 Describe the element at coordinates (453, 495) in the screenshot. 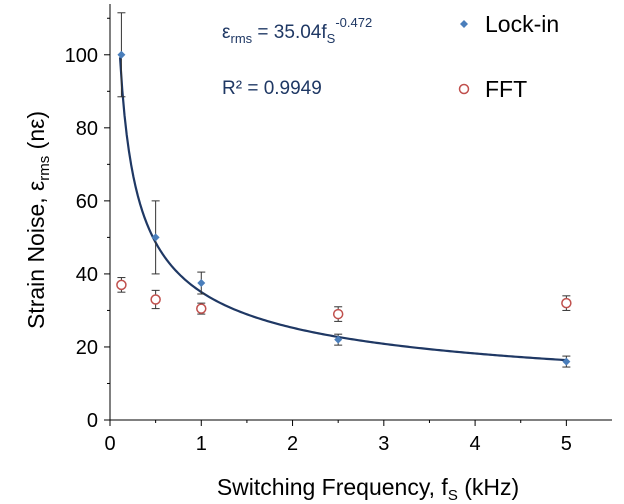

I see `x-axis-title-sub: S` at that location.